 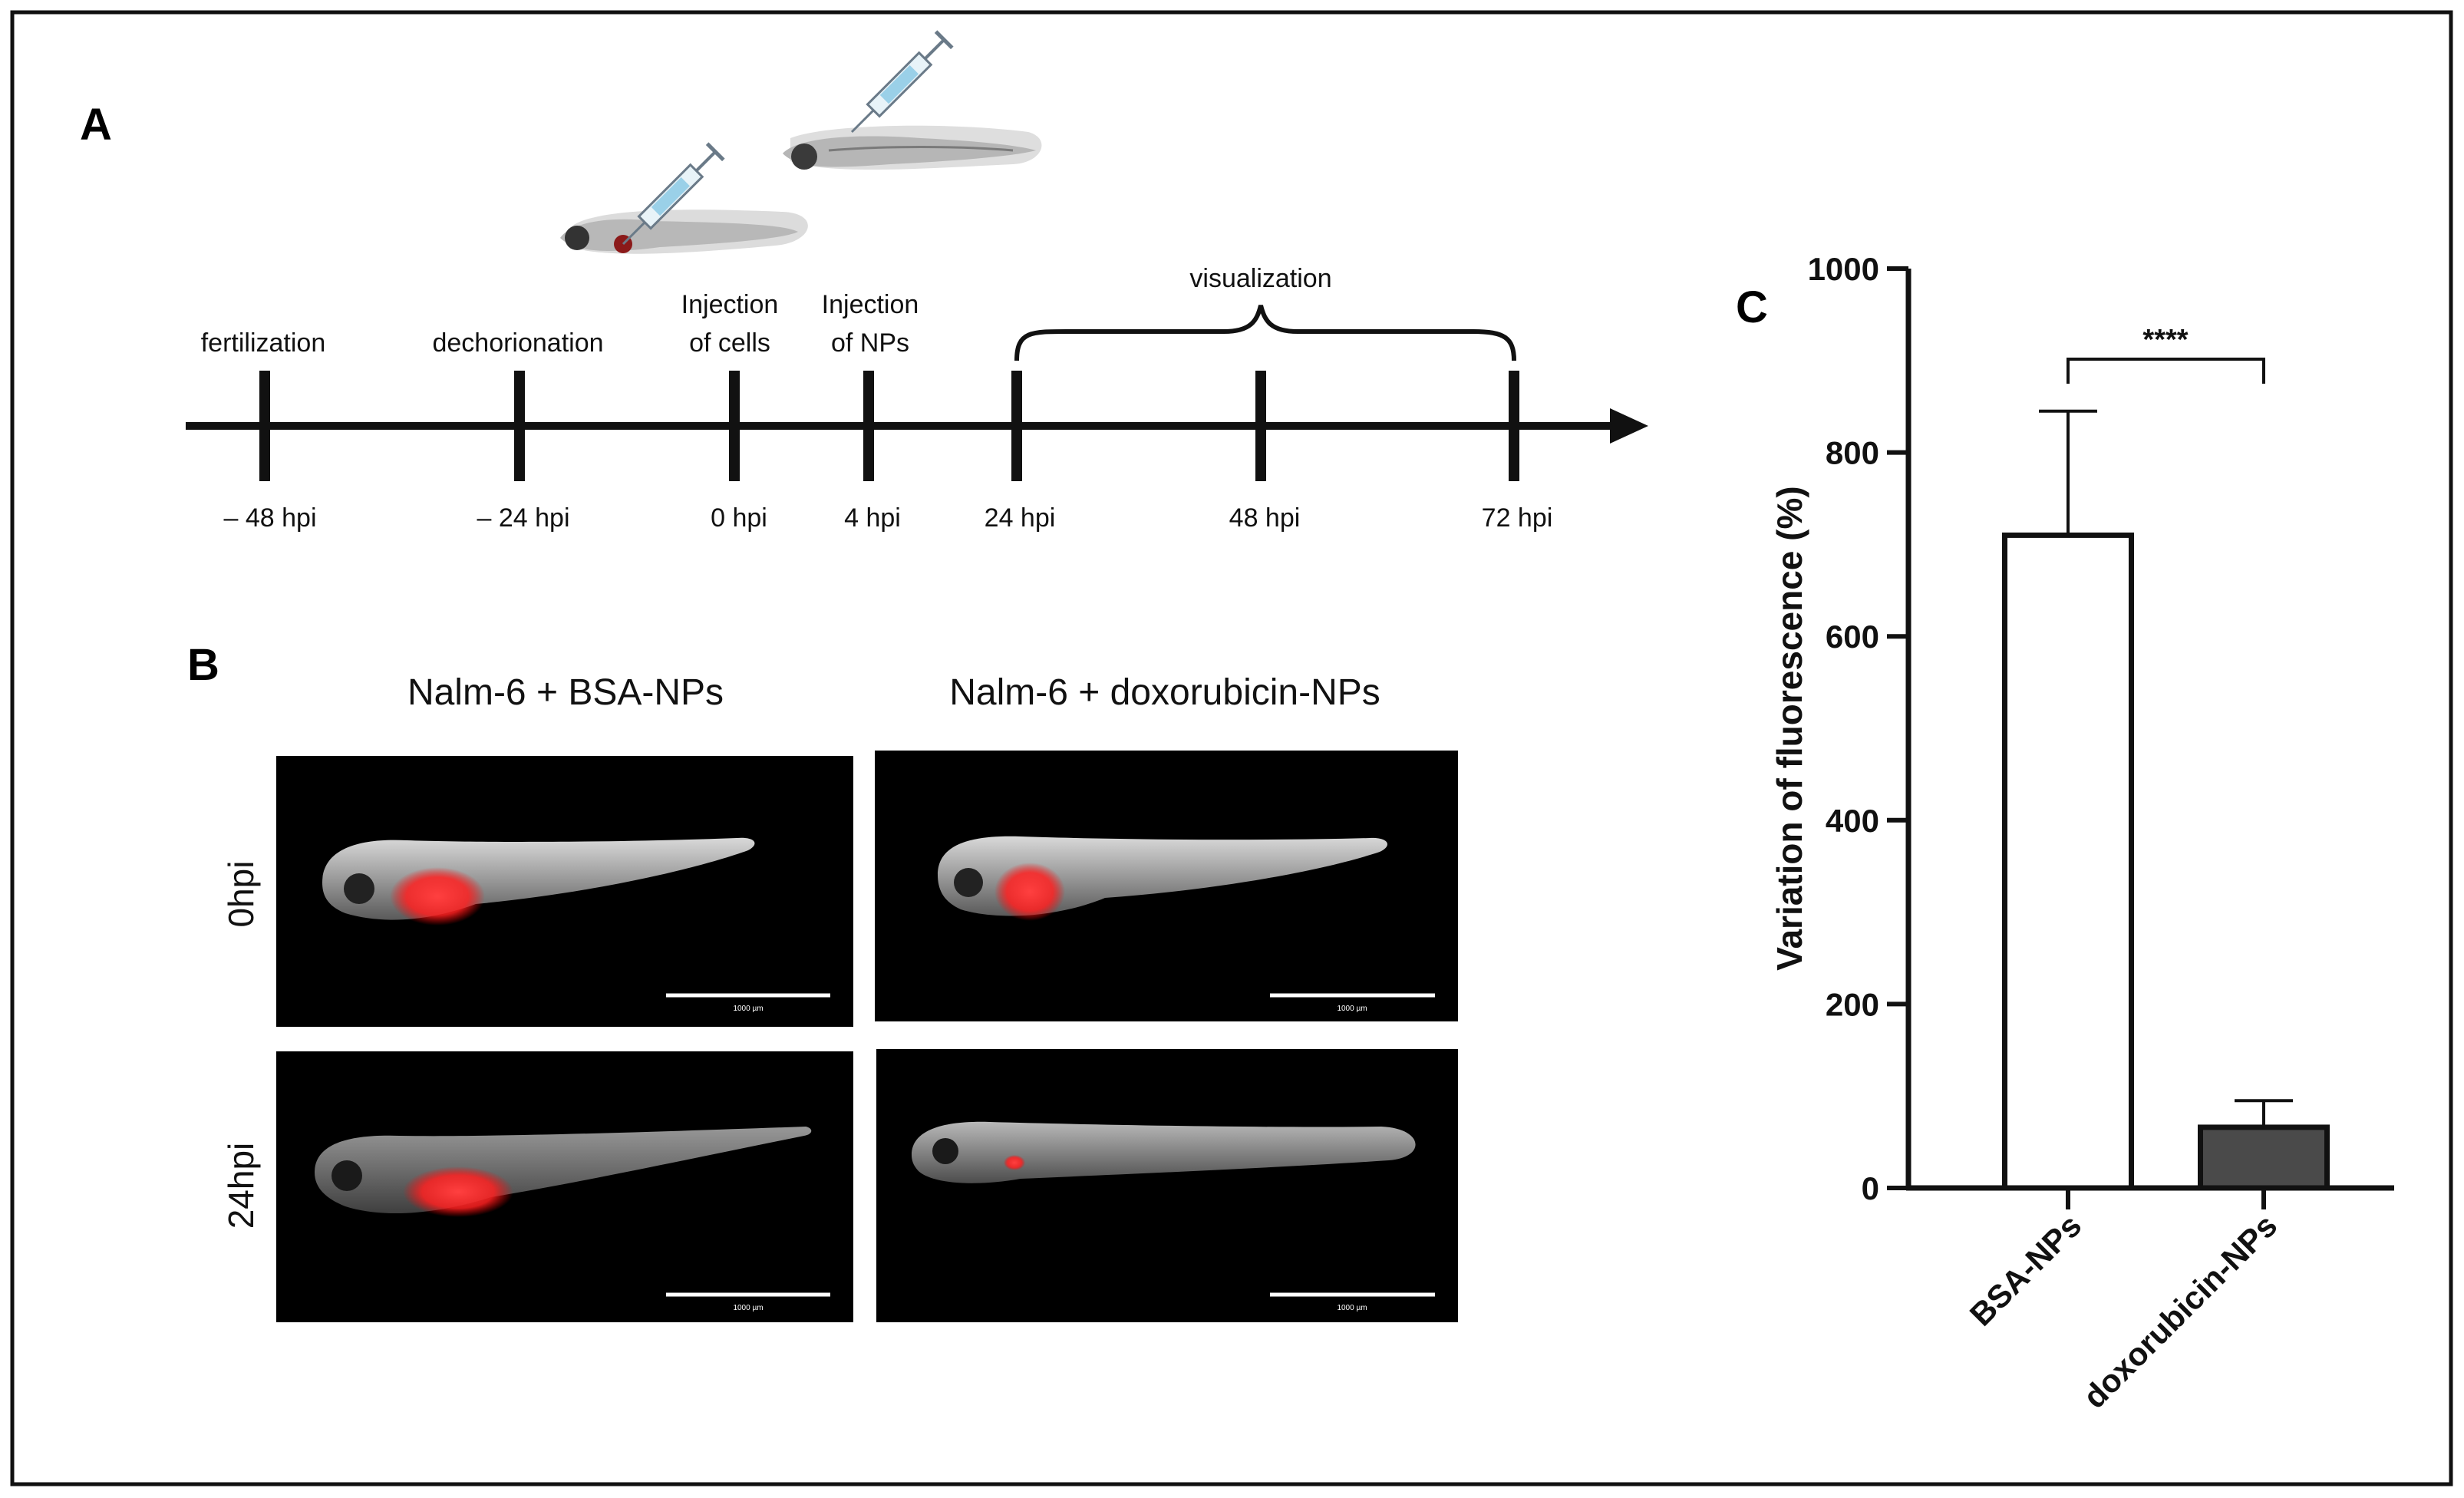 I want to click on time-label: 24 hpi, so click(x=1021, y=518).